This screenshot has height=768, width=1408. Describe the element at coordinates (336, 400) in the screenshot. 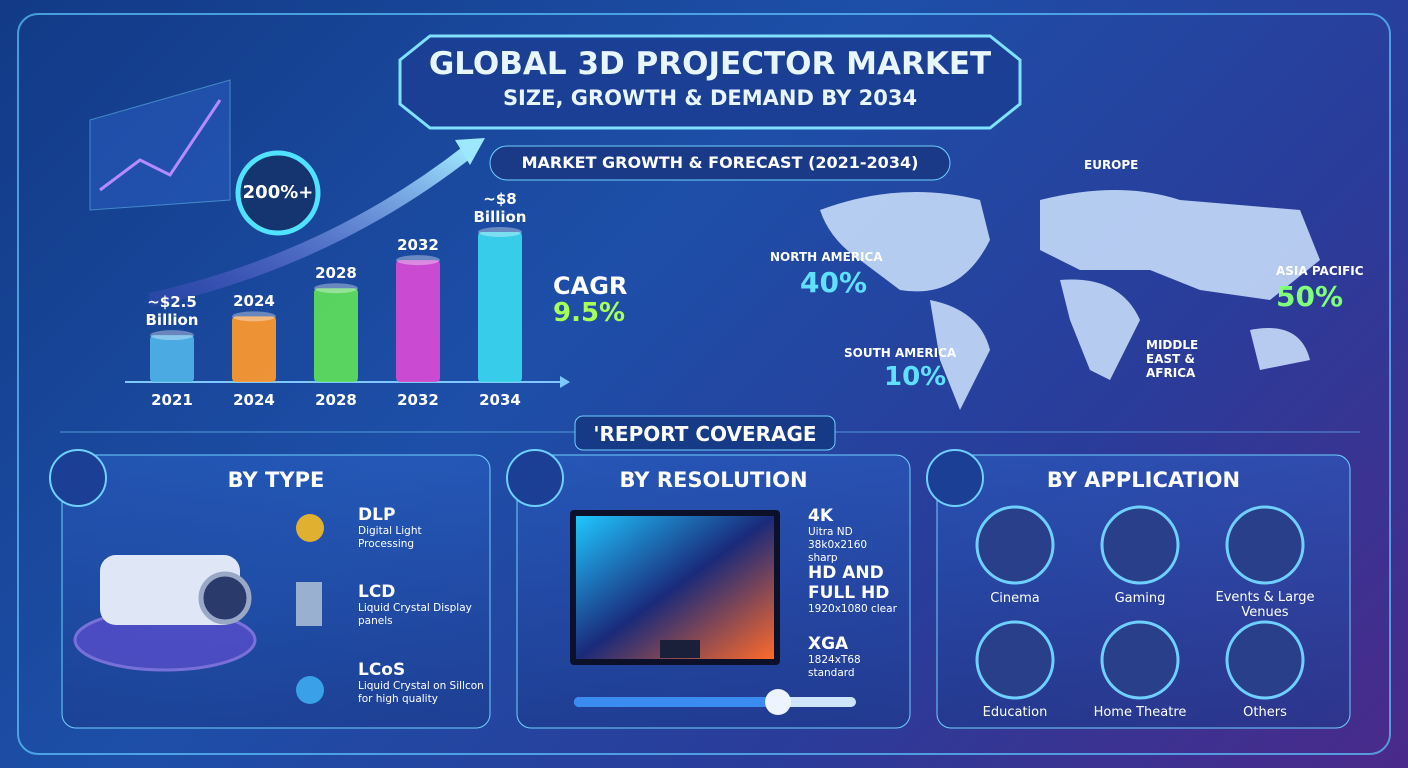

I see `x-tick-label: 2028` at that location.